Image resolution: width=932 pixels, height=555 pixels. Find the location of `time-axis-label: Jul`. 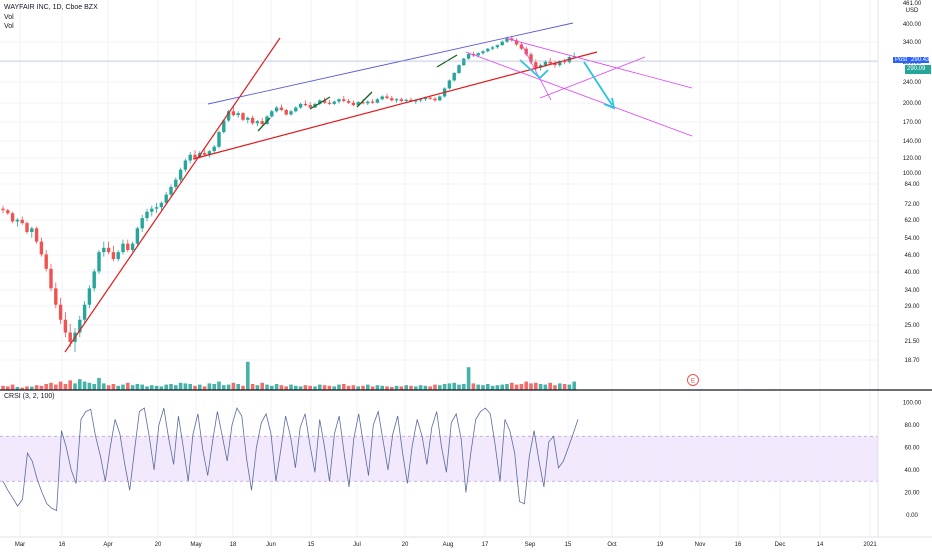

time-axis-label: Jul is located at coordinates (357, 545).